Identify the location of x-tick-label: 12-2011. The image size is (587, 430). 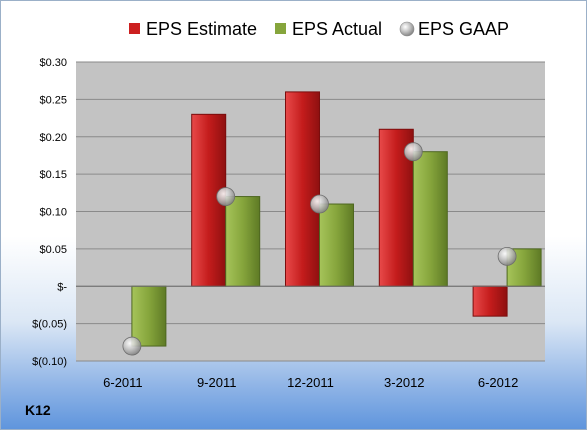
(310, 382).